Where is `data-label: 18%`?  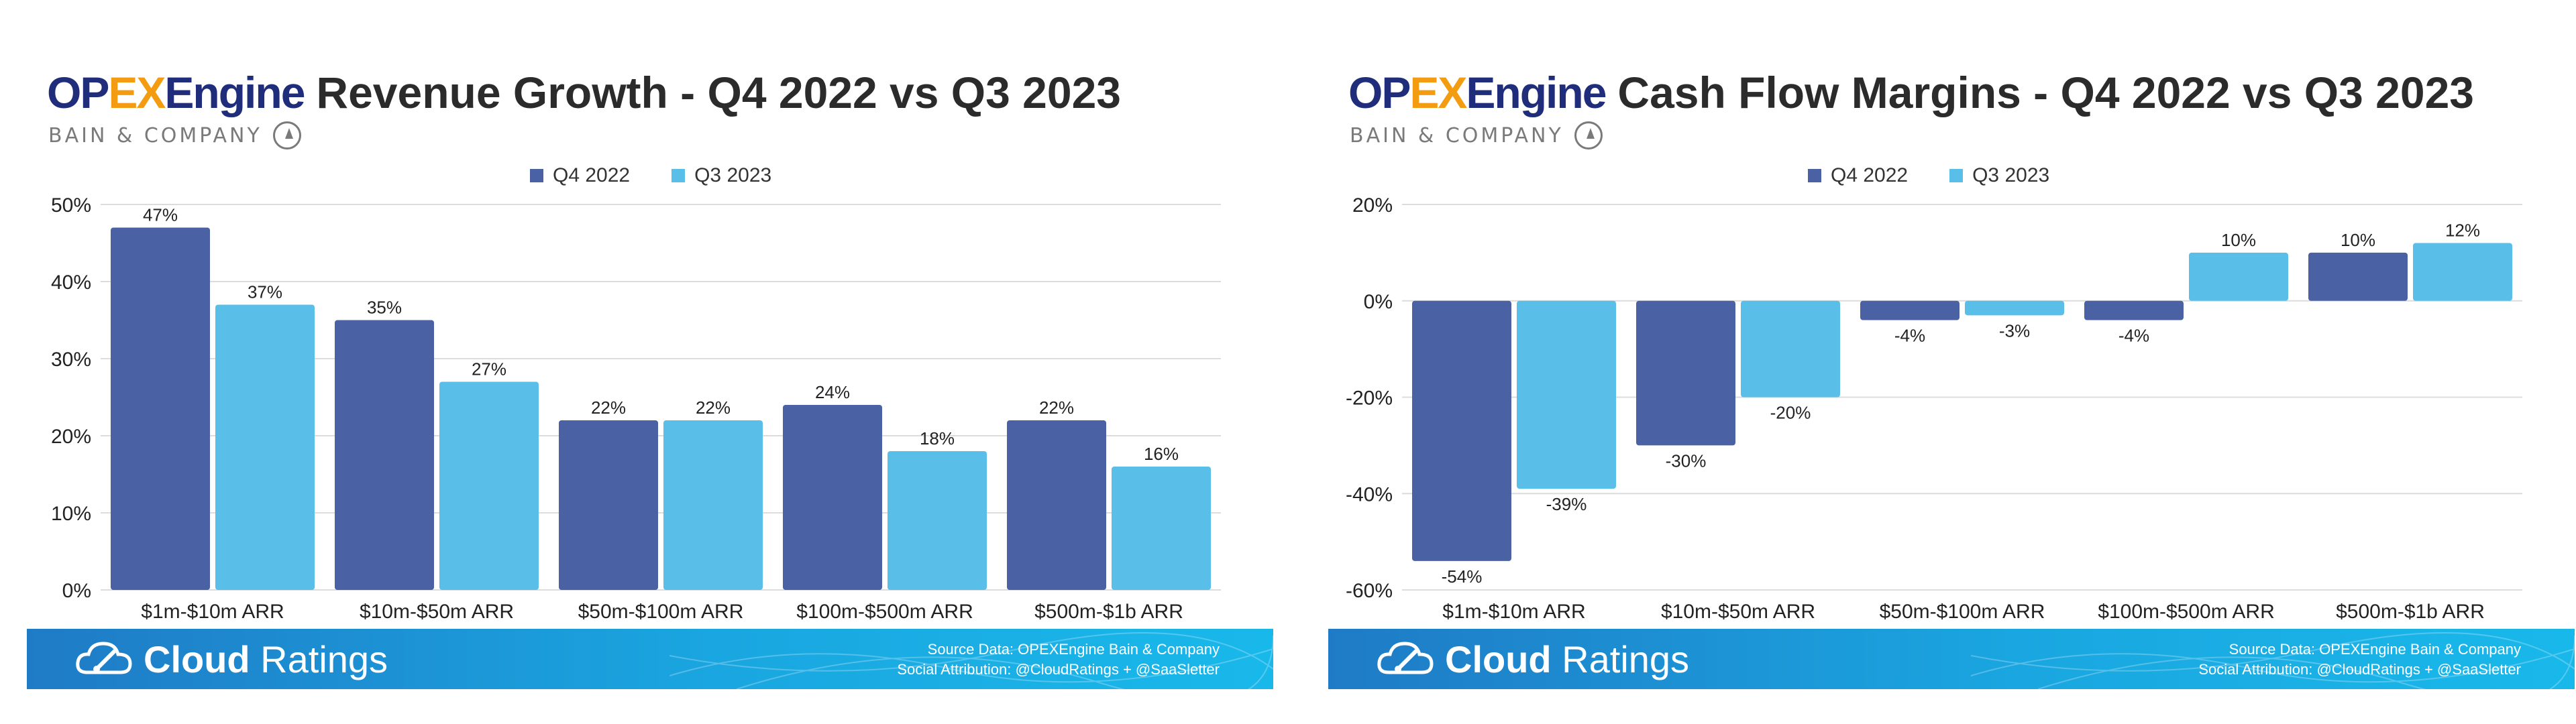 data-label: 18% is located at coordinates (937, 438).